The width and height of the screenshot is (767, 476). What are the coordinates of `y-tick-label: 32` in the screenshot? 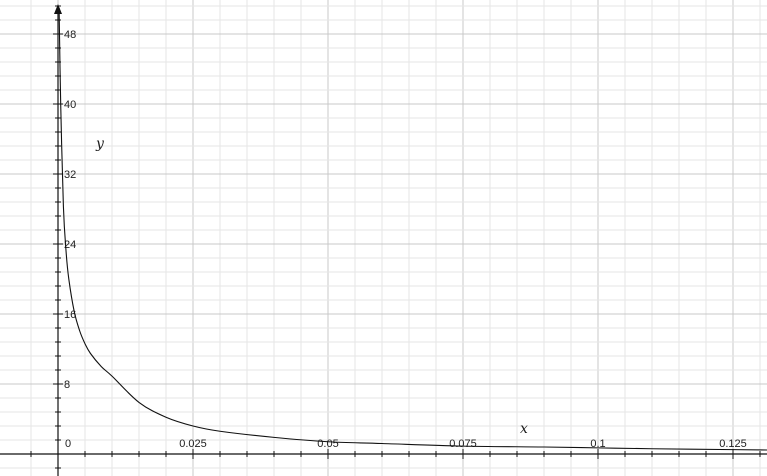 It's located at (70, 175).